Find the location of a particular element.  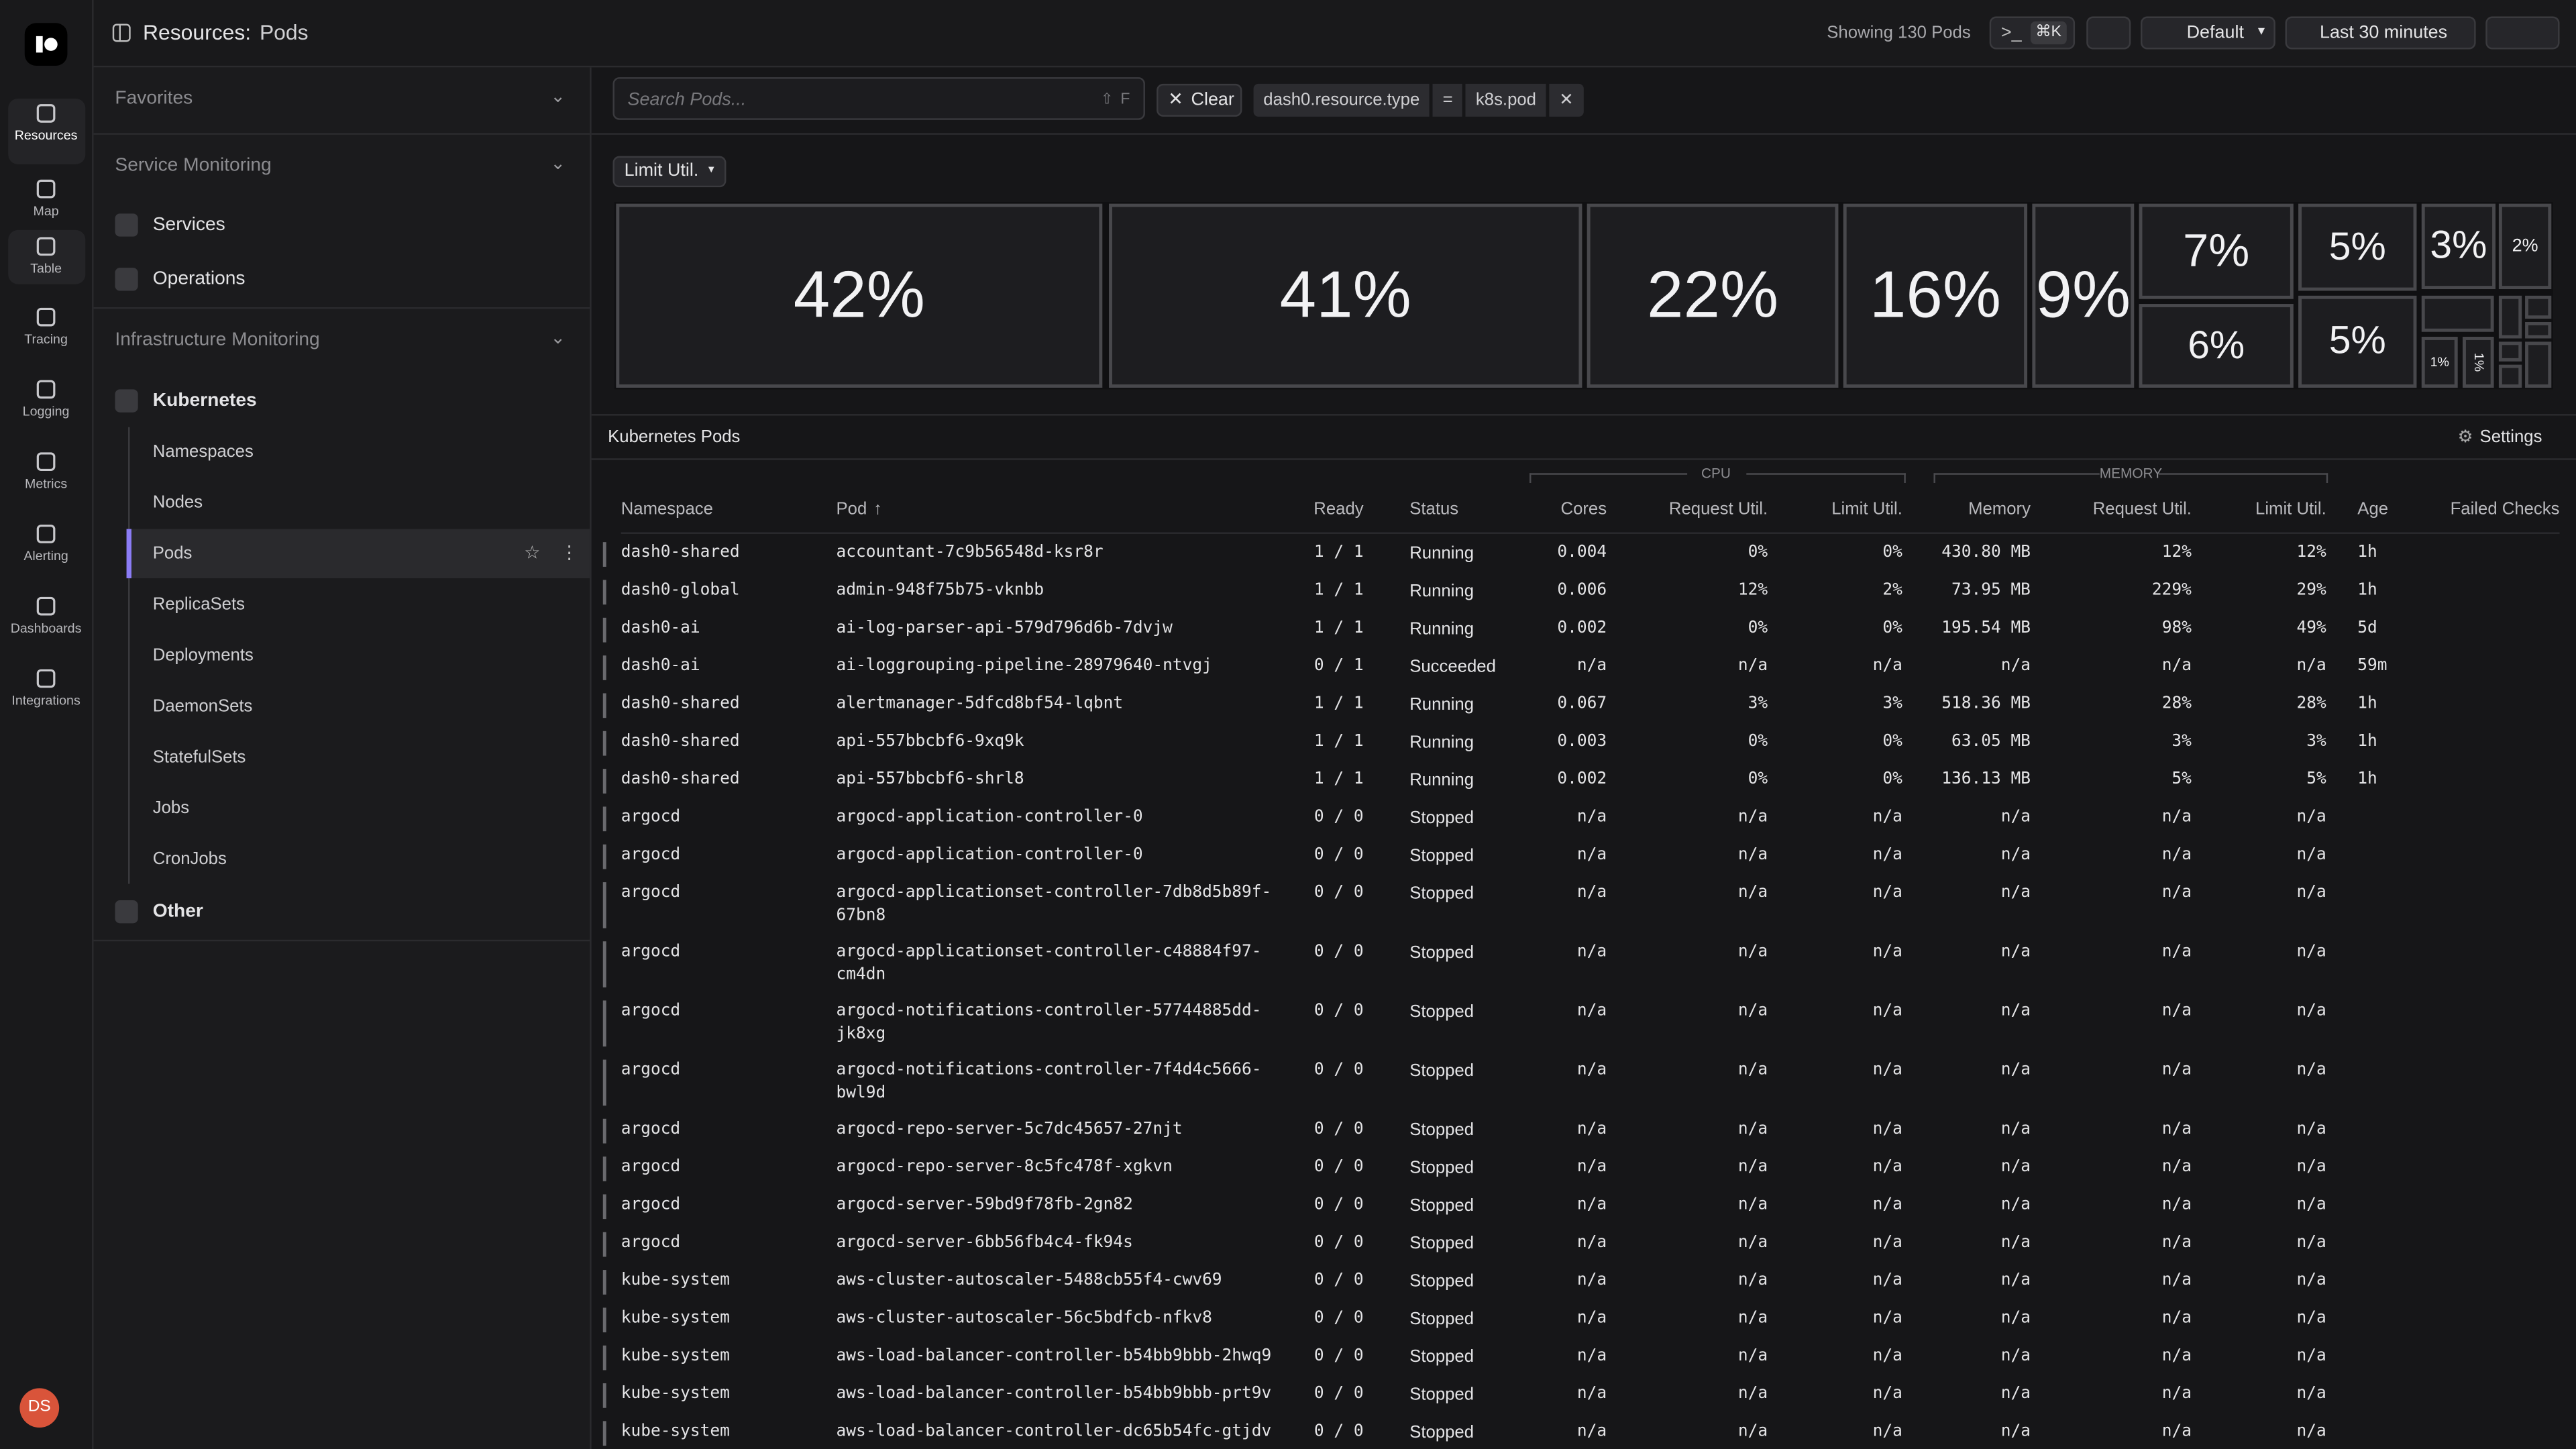

rail-item: Resources is located at coordinates (46, 122).